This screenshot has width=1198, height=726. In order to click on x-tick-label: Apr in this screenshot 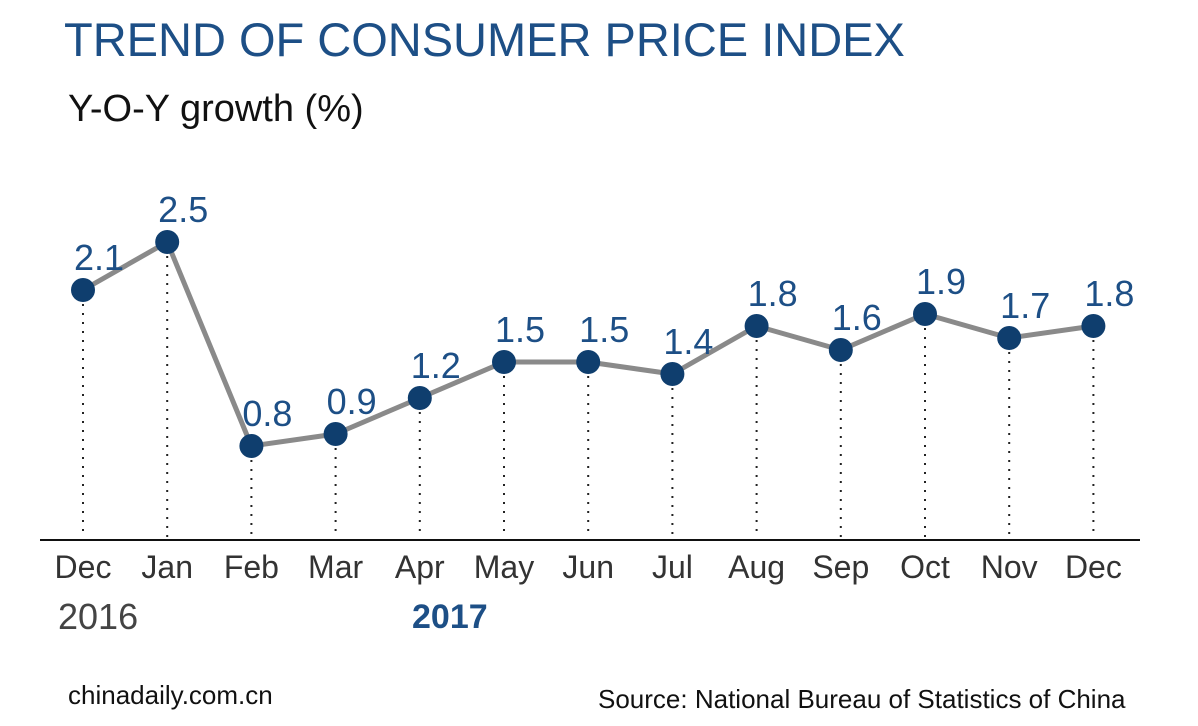, I will do `click(420, 567)`.